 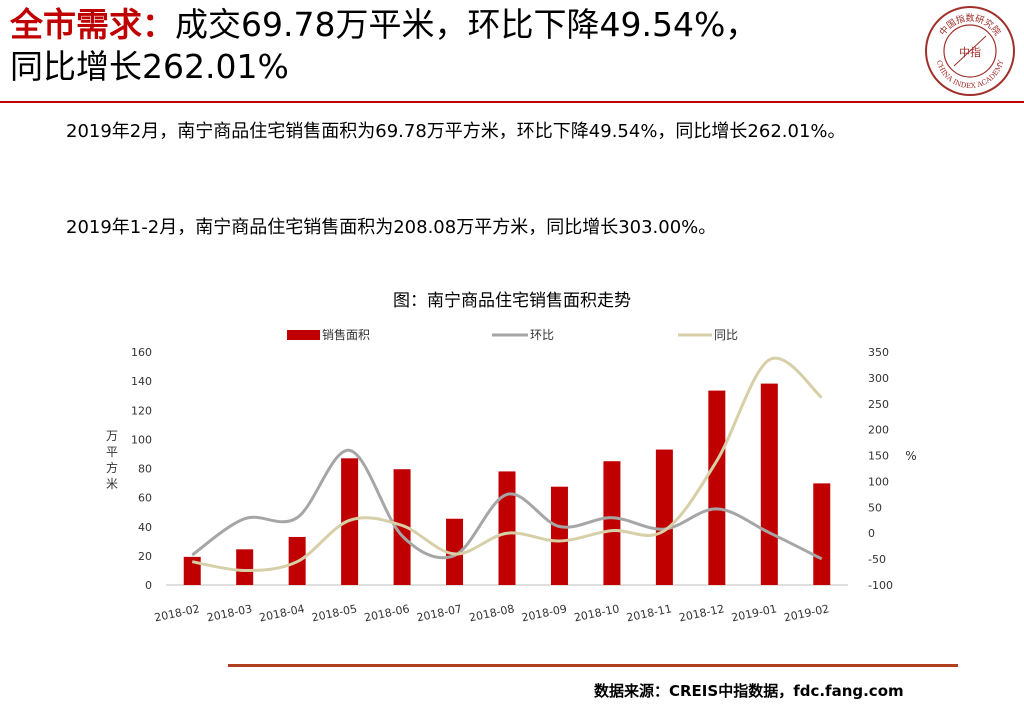 I want to click on title-line2: 同比增长262.01%, so click(x=149, y=66).